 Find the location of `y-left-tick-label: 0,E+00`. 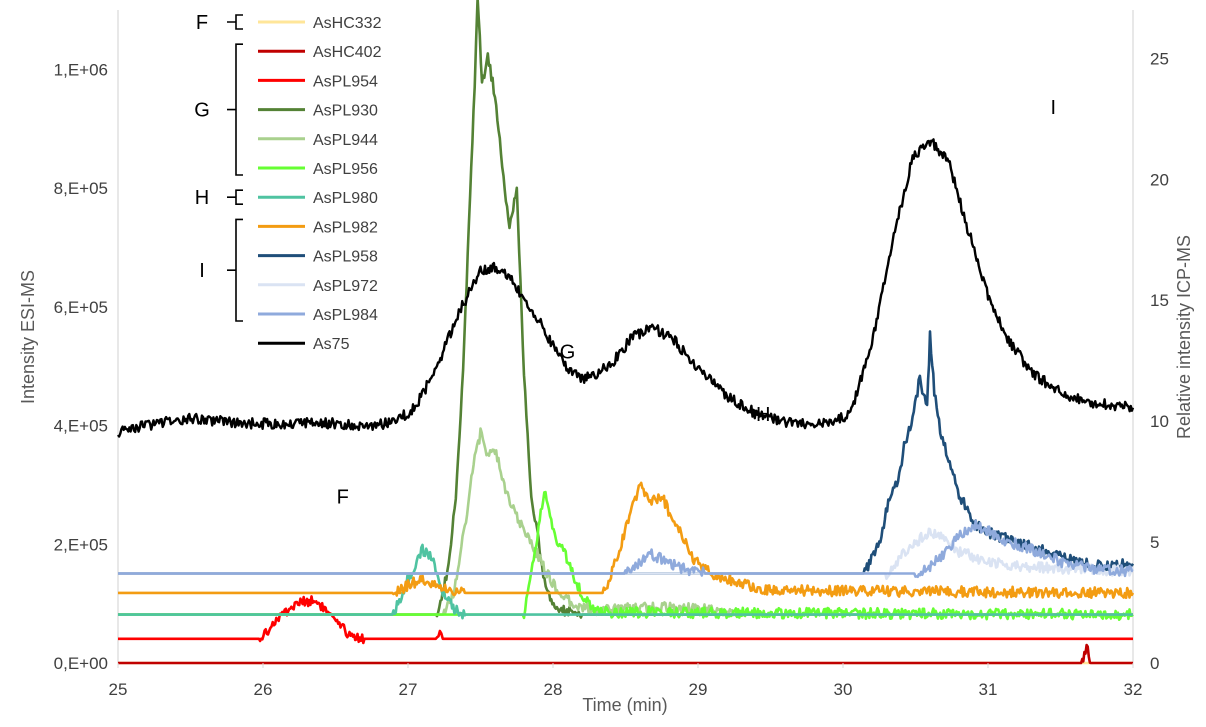

y-left-tick-label: 0,E+00 is located at coordinates (81, 663).